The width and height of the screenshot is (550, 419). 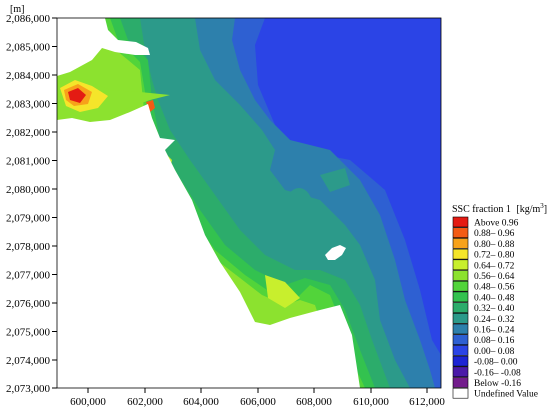 I want to click on y-tick-label: 2,086,000, so click(x=28, y=19).